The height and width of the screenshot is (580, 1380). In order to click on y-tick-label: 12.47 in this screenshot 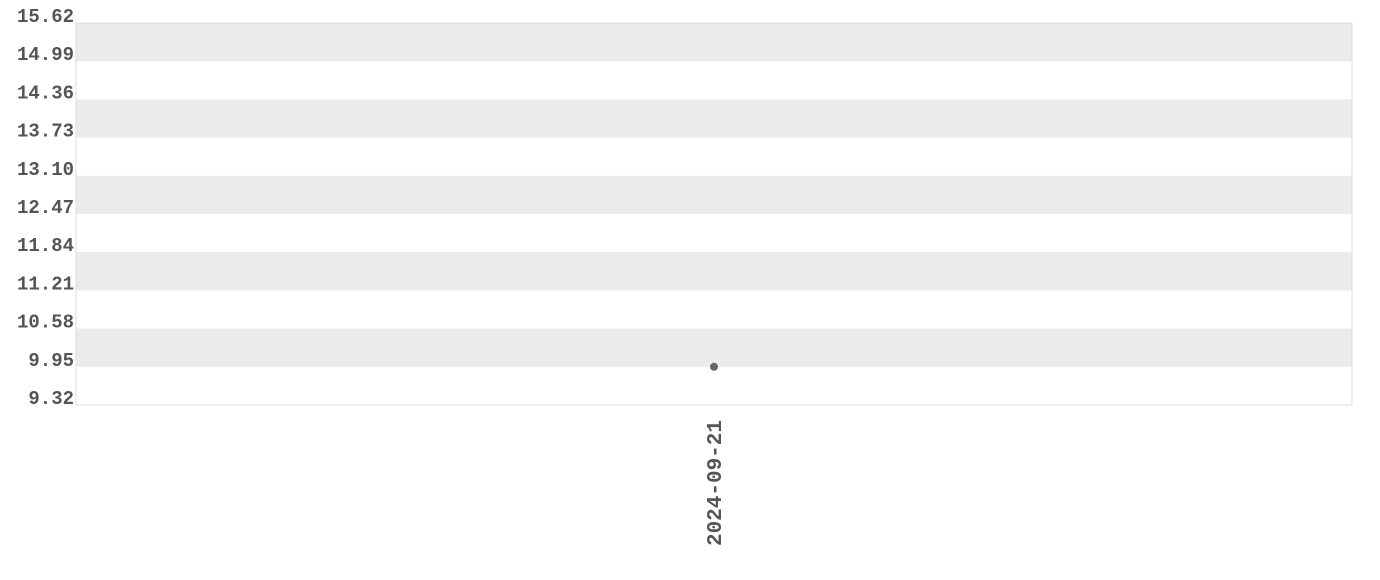, I will do `click(45, 208)`.